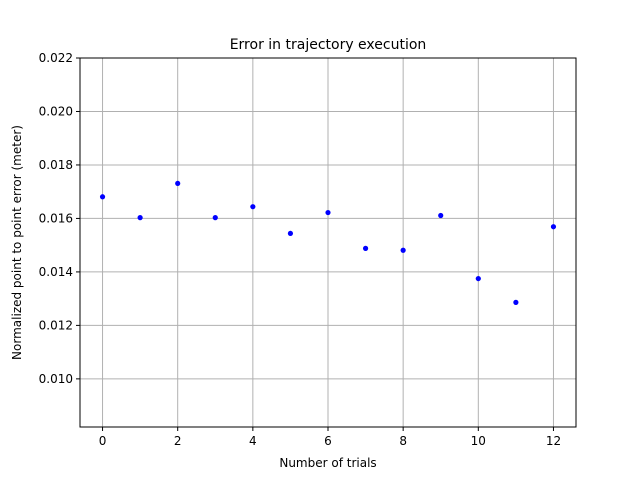  What do you see at coordinates (553, 441) in the screenshot?
I see `x-tick-label: 12` at bounding box center [553, 441].